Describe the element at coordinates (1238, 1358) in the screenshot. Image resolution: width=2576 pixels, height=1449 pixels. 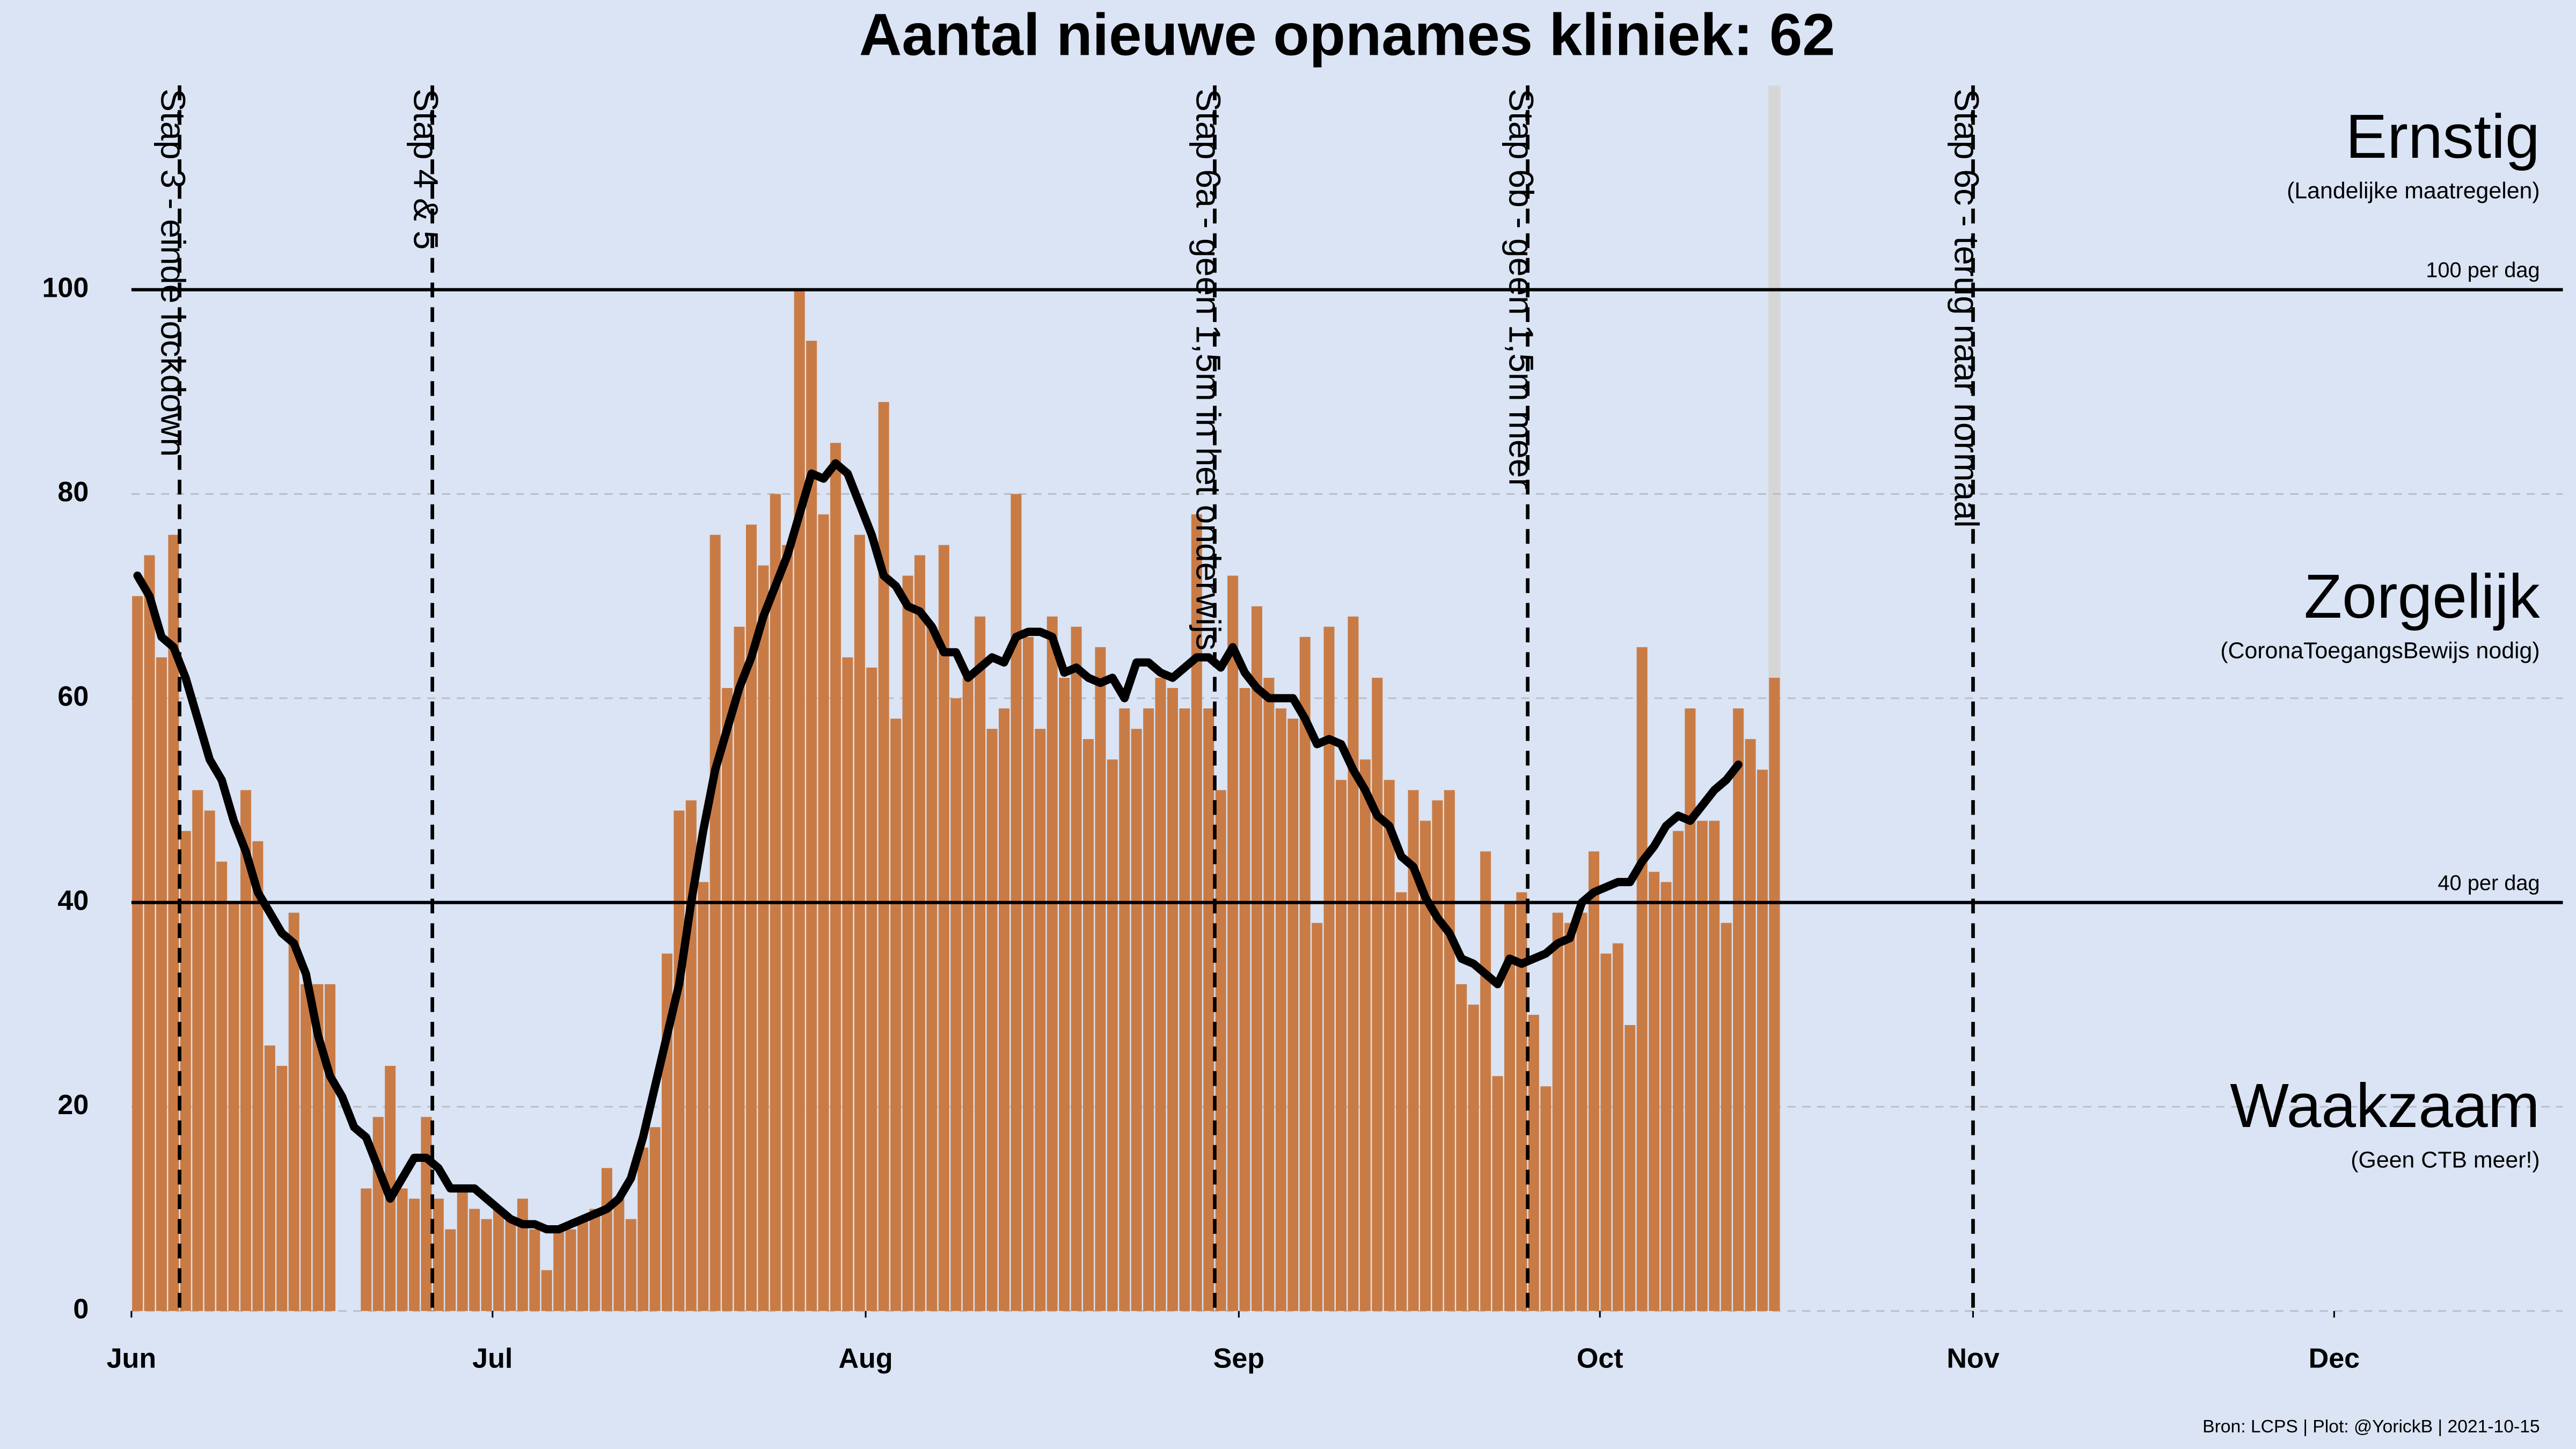
I see `x-tick-label: Sep` at that location.